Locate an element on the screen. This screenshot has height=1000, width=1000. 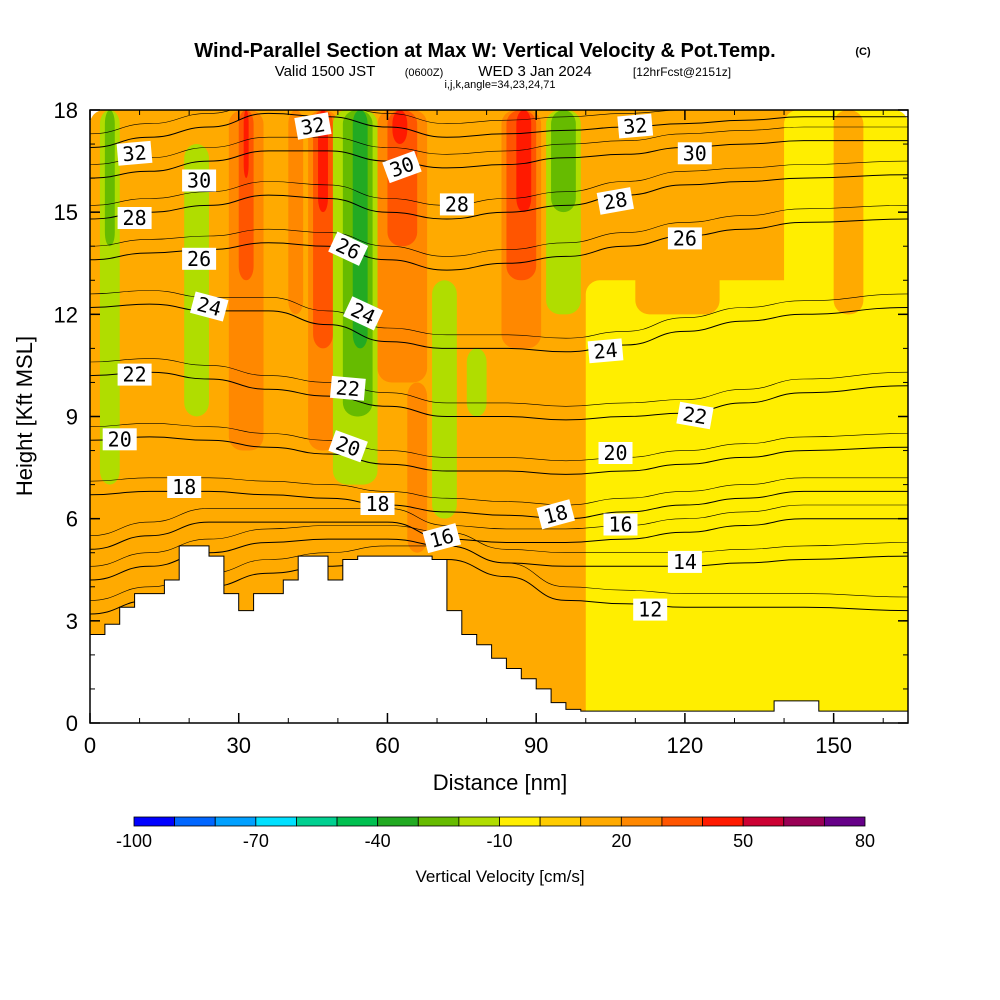
colorbar-tick-label: 80 is located at coordinates (865, 841).